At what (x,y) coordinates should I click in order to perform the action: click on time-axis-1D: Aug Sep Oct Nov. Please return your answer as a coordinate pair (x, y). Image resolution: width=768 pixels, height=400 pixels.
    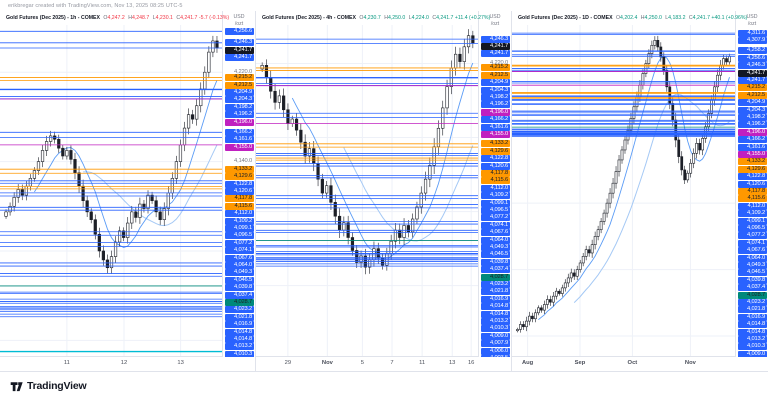
    Looking at the image, I should click on (623, 363).